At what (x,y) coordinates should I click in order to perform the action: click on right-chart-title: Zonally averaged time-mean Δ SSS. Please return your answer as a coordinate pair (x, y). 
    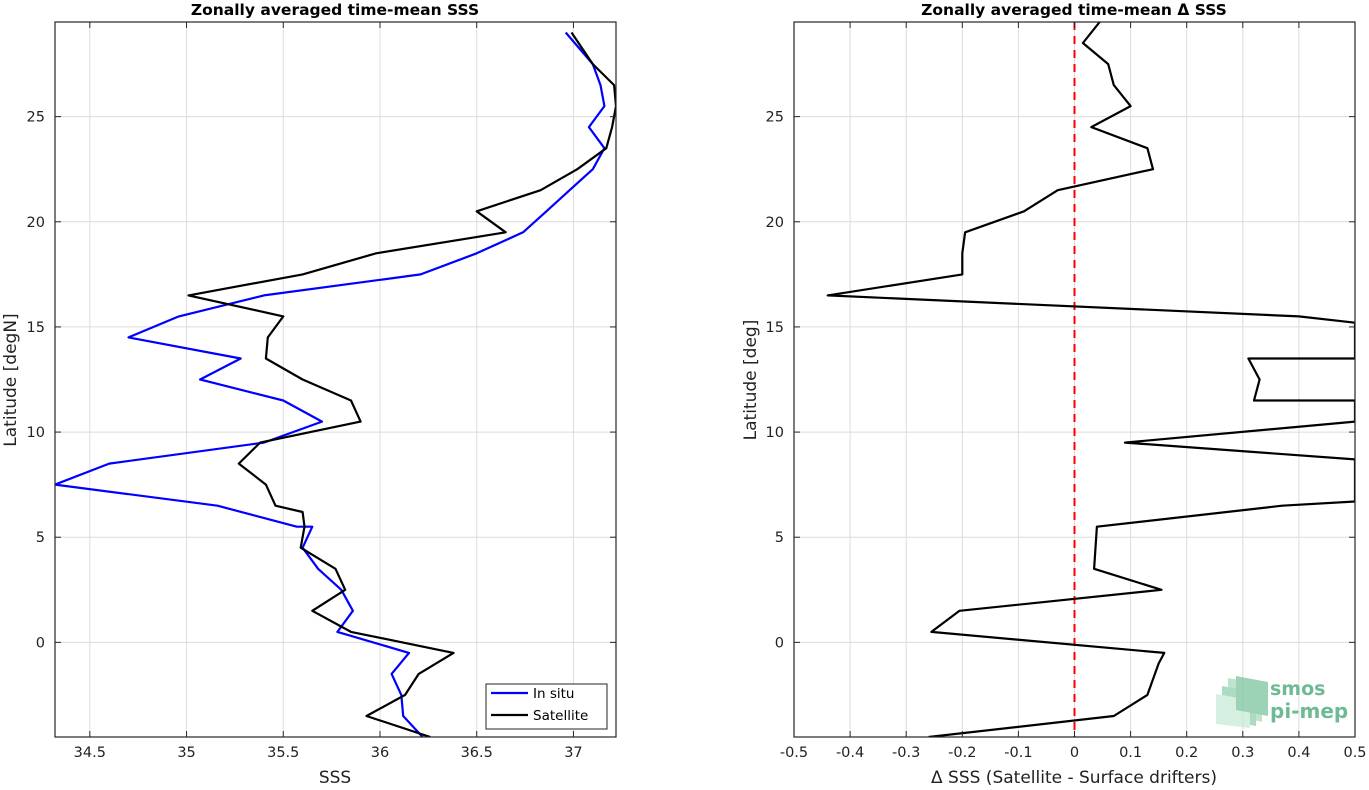
    Looking at the image, I should click on (1074, 10).